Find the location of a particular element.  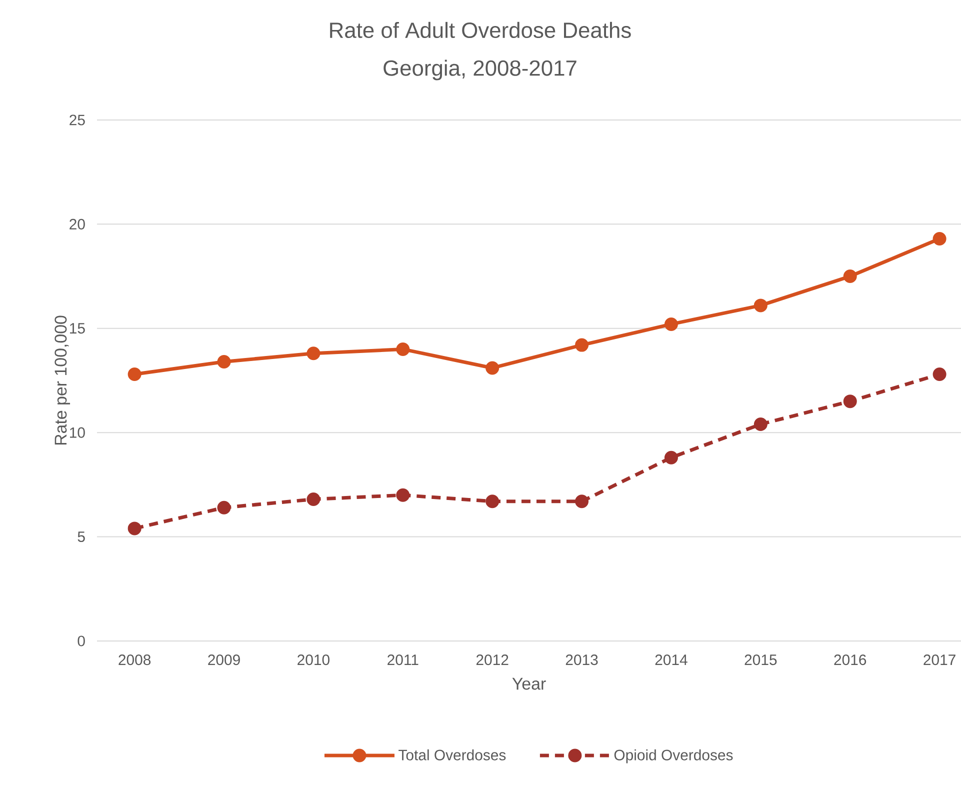

chart-title: Rate of Adult Overdose Deaths is located at coordinates (480, 30).